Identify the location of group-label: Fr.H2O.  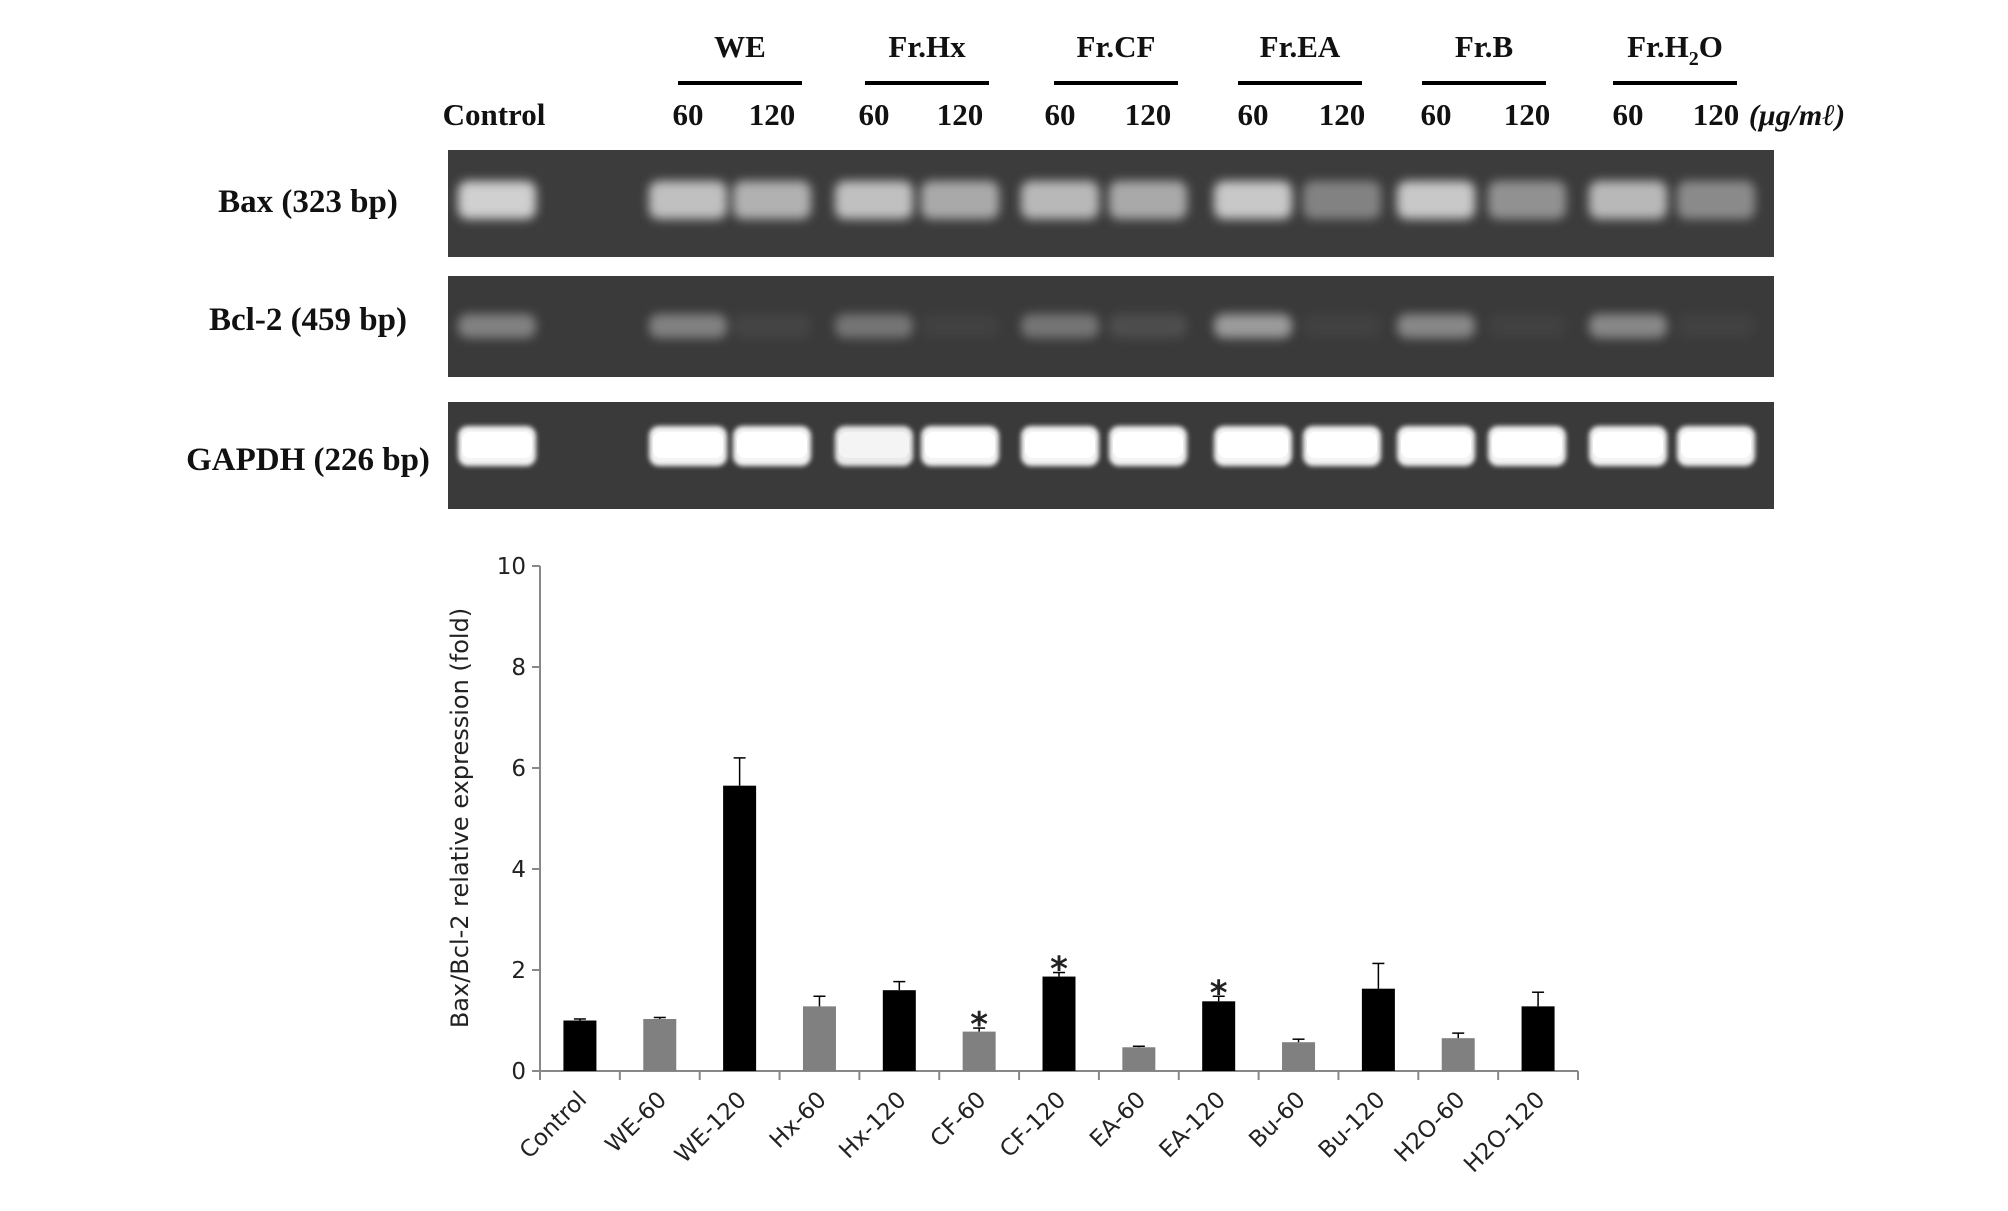
(1675, 49).